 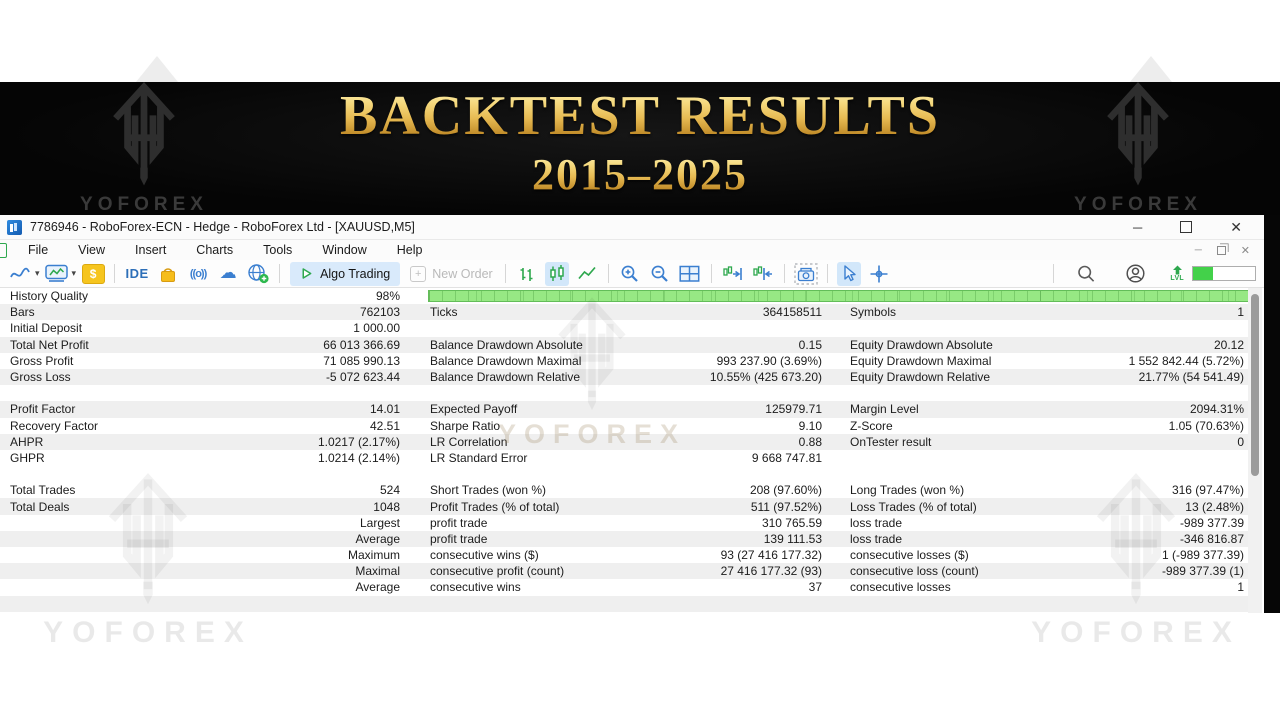 I want to click on menu-items-holder: File View Insert Charts Tools Window Help, so click(x=225, y=250).